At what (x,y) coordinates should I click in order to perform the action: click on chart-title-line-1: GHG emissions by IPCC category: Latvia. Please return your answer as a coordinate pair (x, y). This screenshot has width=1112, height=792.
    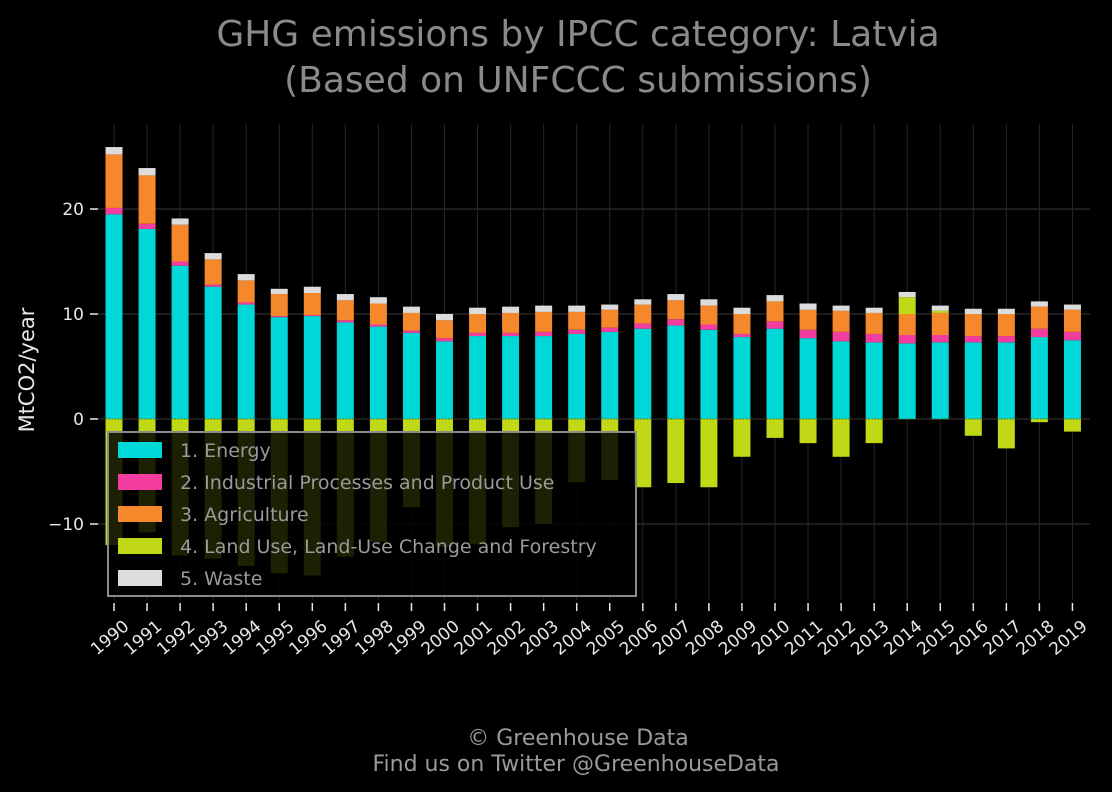
    Looking at the image, I should click on (577, 34).